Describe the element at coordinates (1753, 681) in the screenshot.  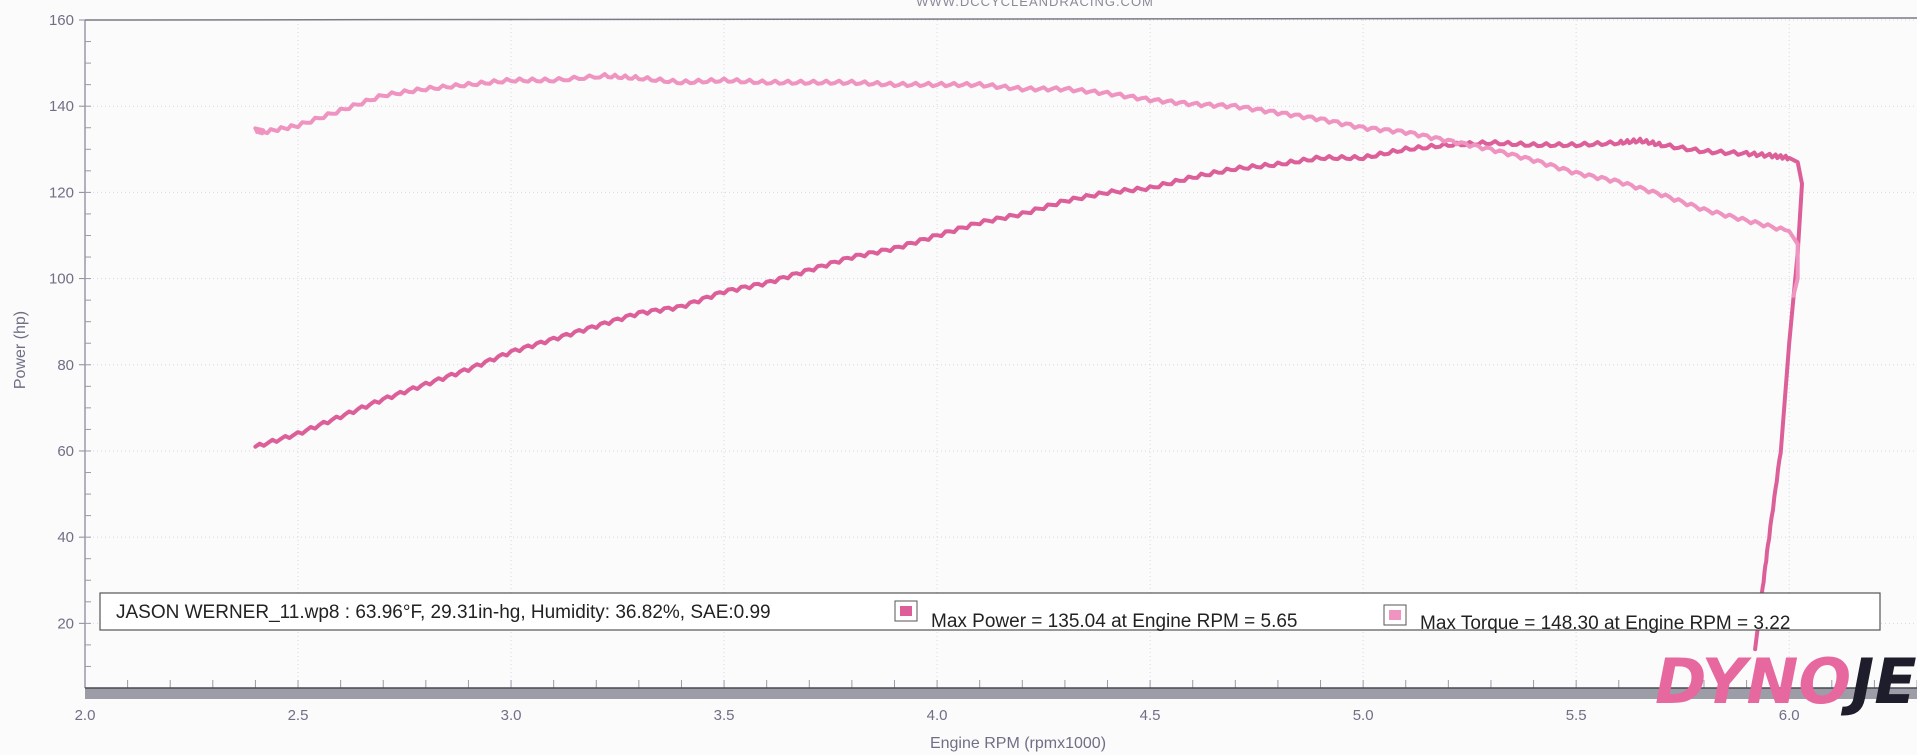
I see `brand-logo-part1: DYNO` at that location.